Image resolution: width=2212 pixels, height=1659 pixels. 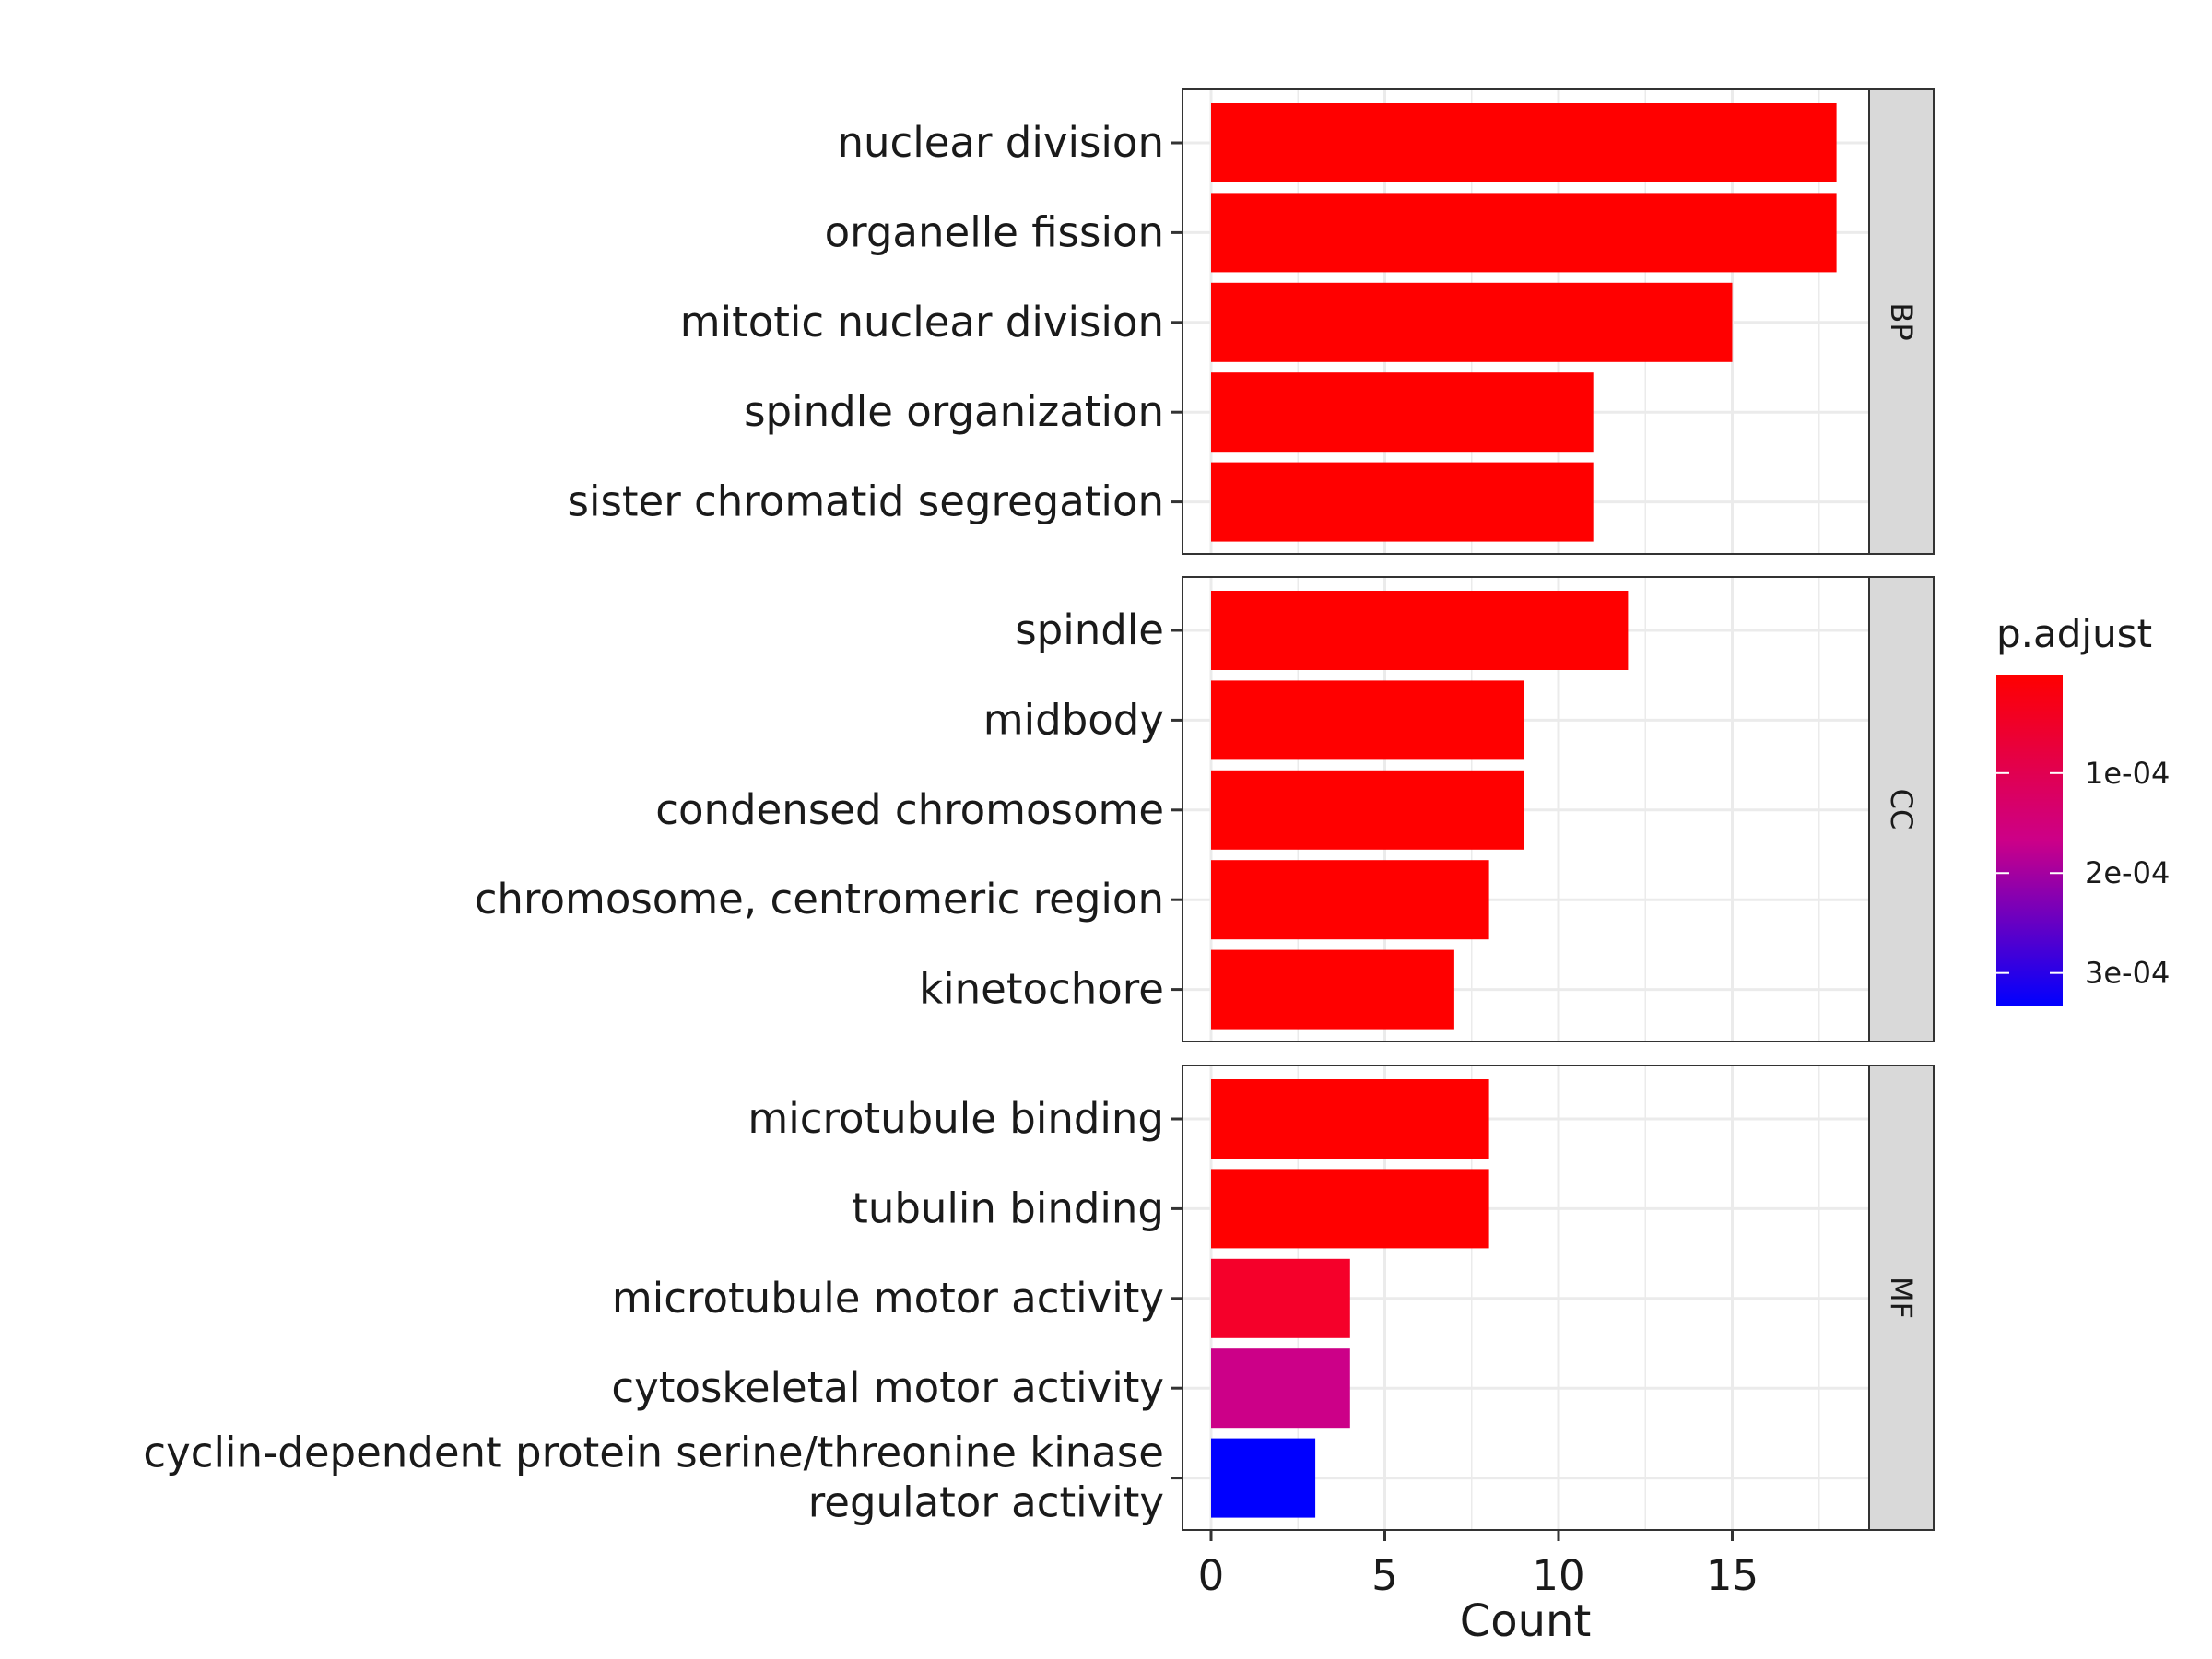 I want to click on colorbar-legend: p.adjust 1e-04 2e-04 3e-04, so click(x=2083, y=808).